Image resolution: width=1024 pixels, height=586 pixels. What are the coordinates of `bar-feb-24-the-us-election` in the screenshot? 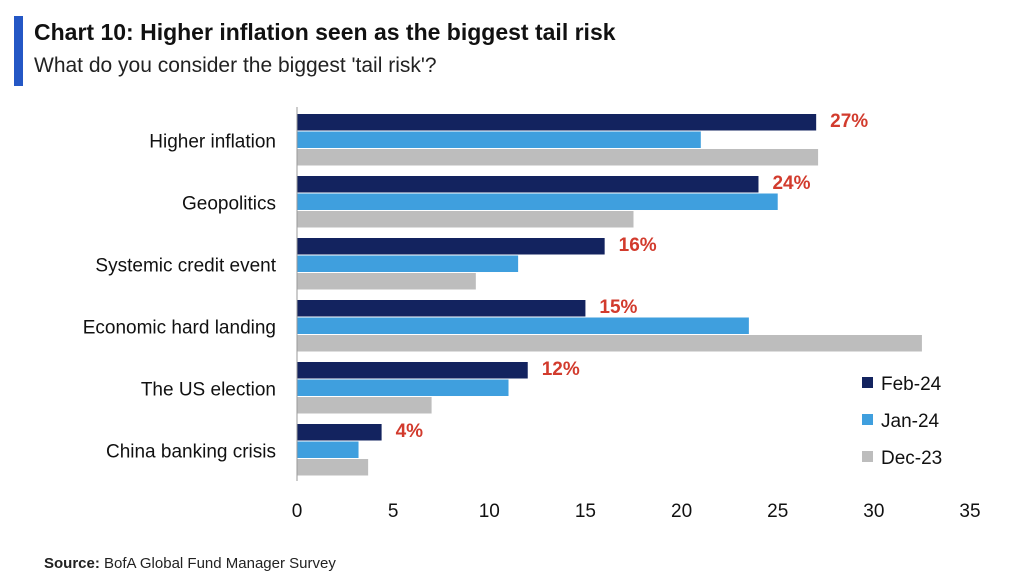 It's located at (412, 370).